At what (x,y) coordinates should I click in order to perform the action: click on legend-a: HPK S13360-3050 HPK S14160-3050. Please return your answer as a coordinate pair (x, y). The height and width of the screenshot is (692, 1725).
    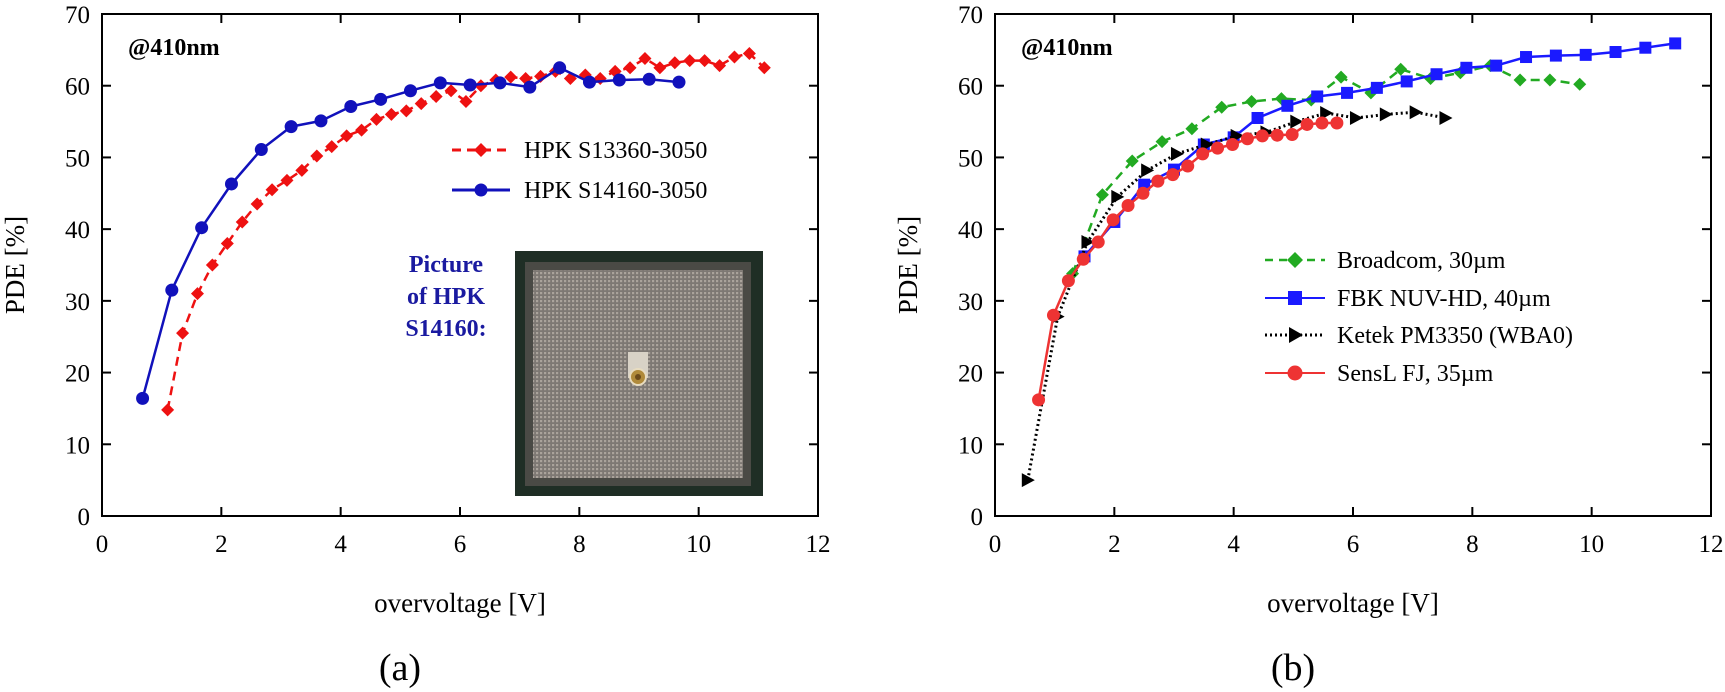
    Looking at the image, I should click on (579, 171).